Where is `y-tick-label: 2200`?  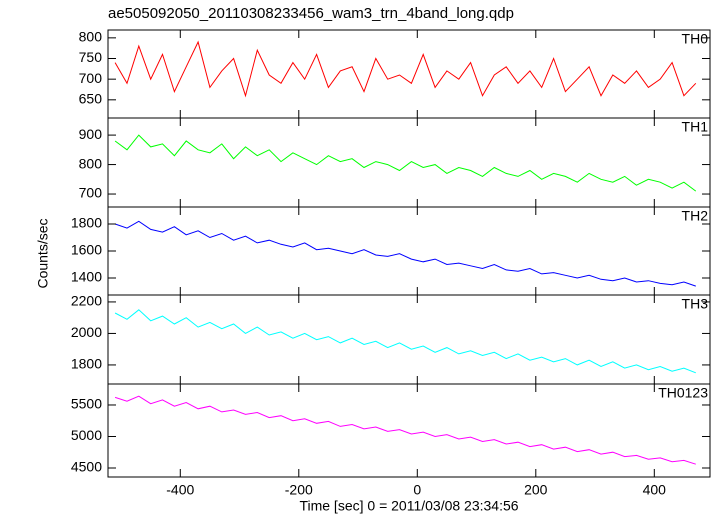
y-tick-label: 2200 is located at coordinates (86, 301).